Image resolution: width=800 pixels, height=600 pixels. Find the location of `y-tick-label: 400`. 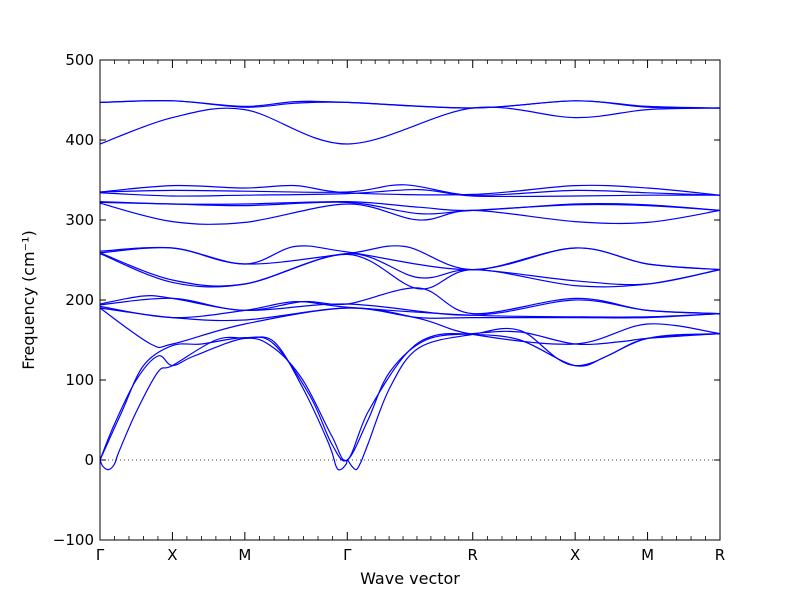

y-tick-label: 400 is located at coordinates (79, 140).